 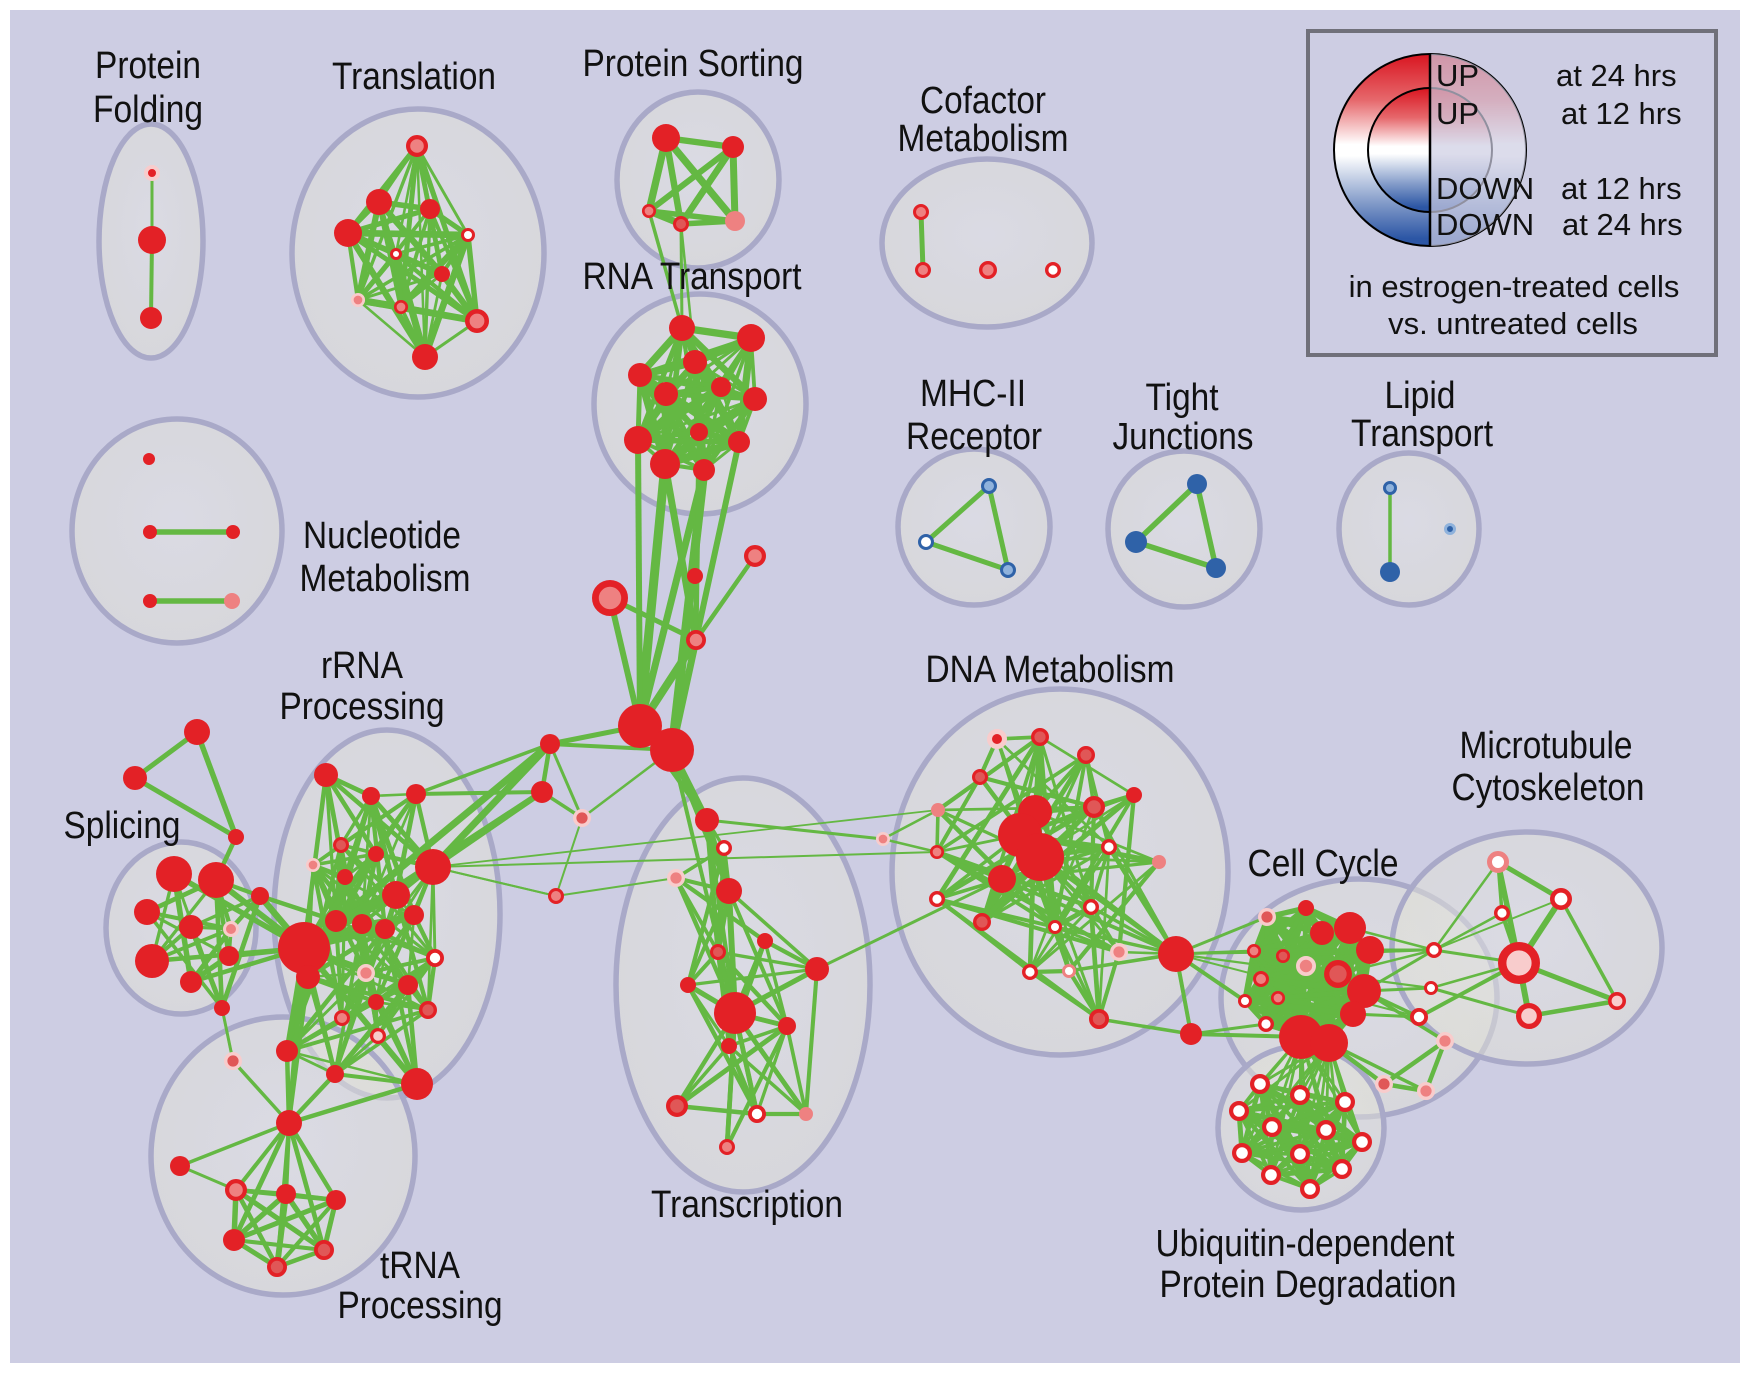 I want to click on svg-text: Folding, so click(x=148, y=110).